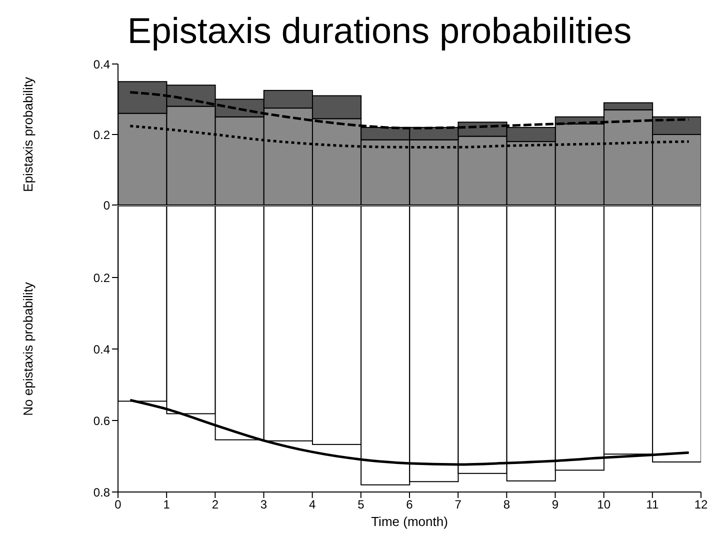 Image resolution: width=719 pixels, height=538 pixels. I want to click on x-tick-label: 7, so click(458, 505).